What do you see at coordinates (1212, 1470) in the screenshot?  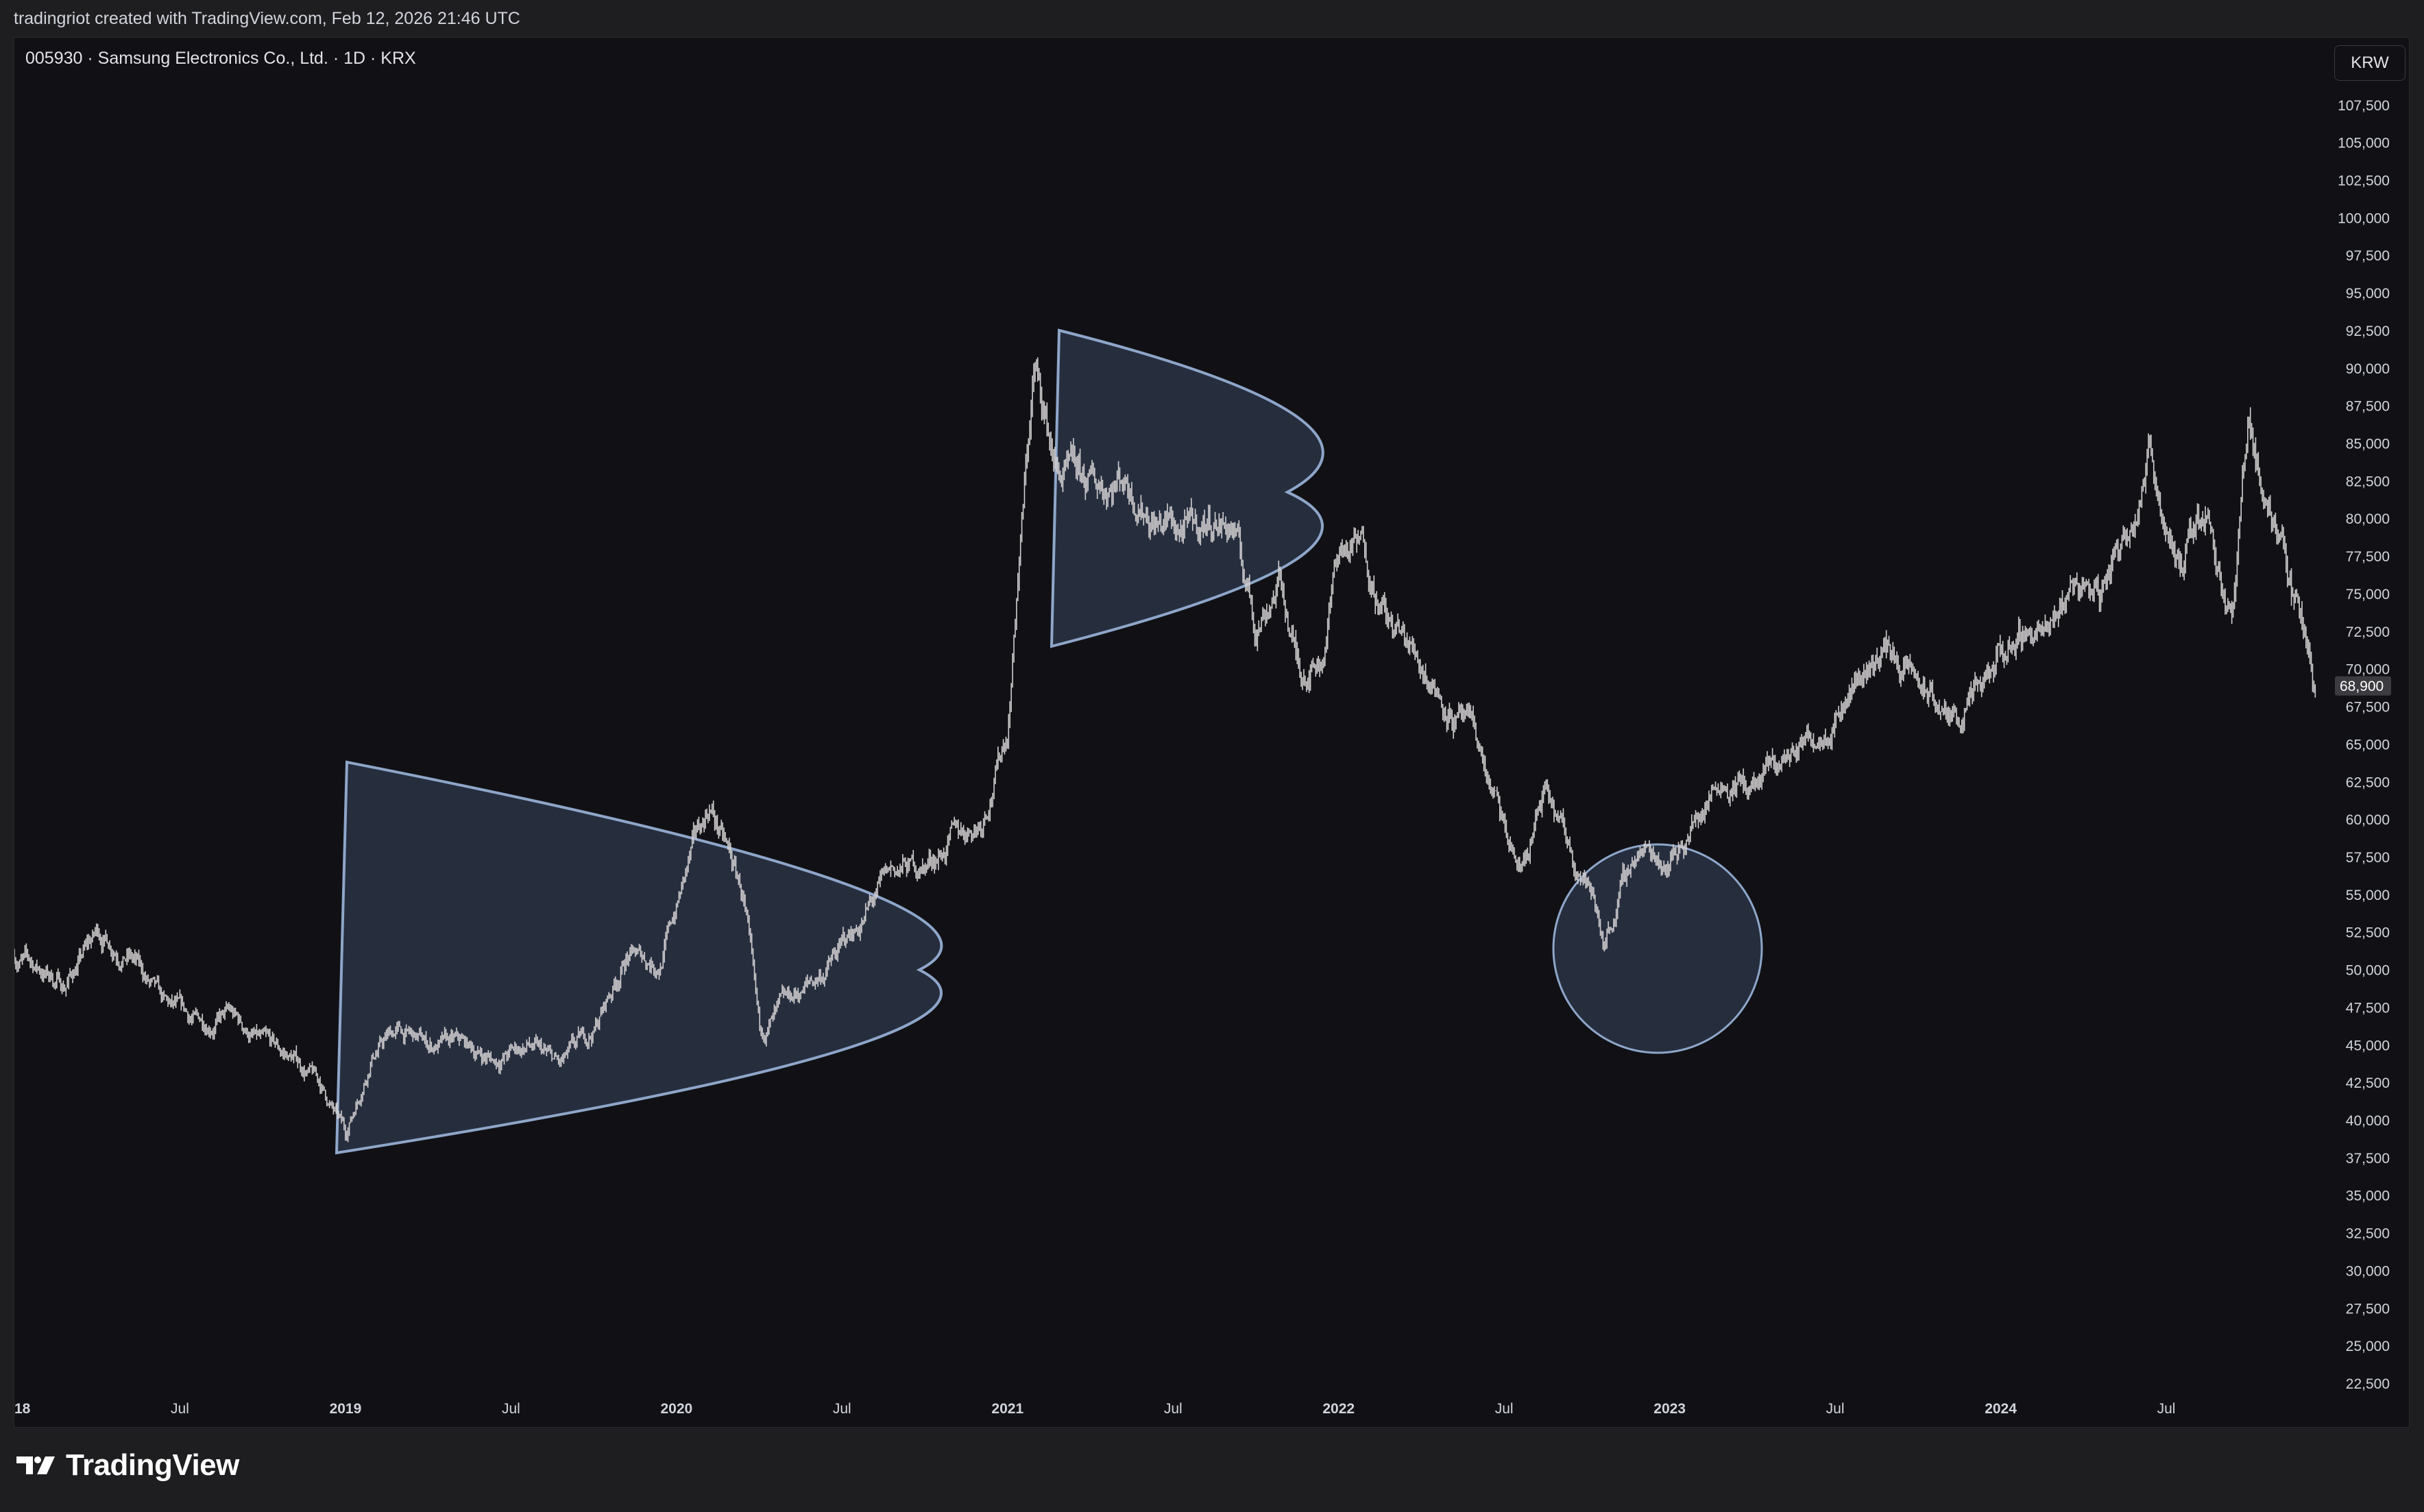 I see `footer: TradingView` at bounding box center [1212, 1470].